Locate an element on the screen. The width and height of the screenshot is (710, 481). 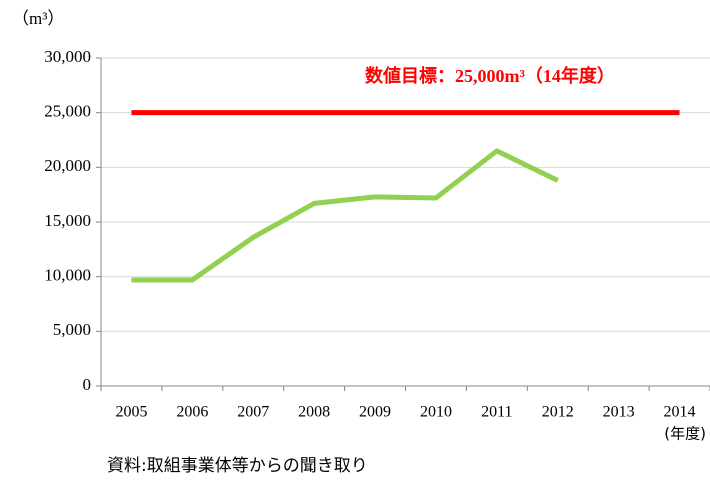
y-tick-label: 5,000 is located at coordinates (72, 329).